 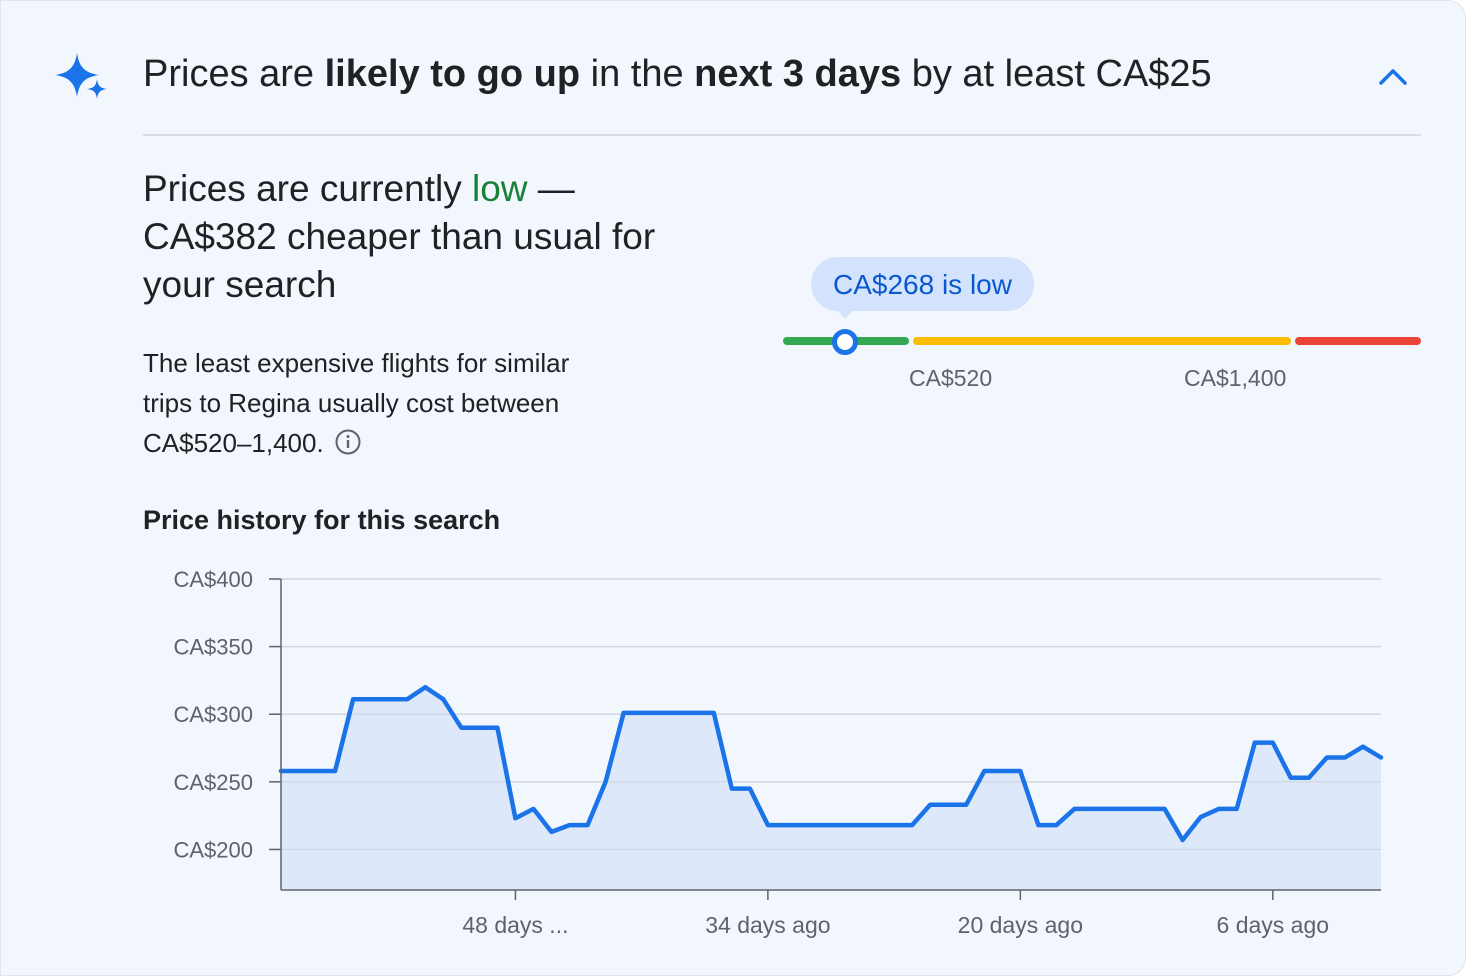 I want to click on headline-text-2: in the, so click(x=637, y=74).